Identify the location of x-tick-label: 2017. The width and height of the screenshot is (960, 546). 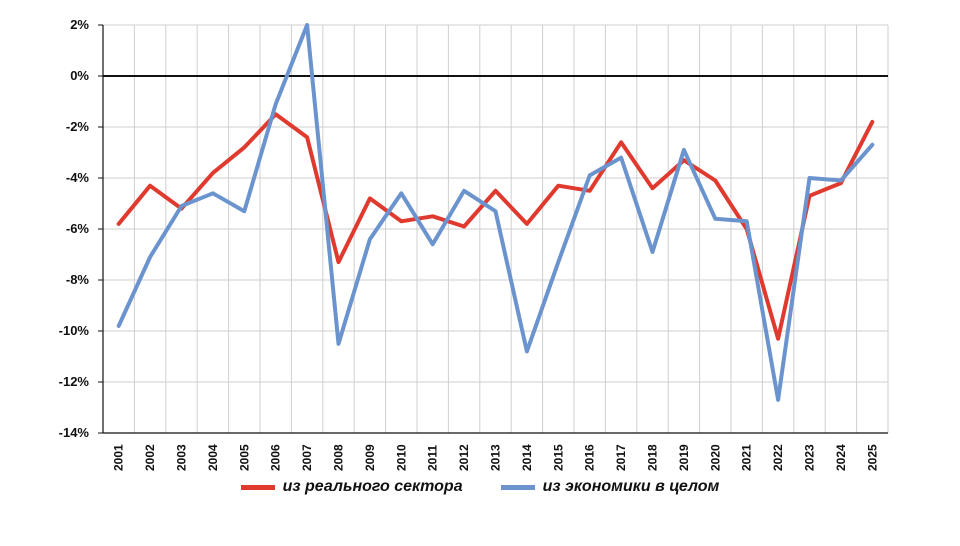
(621, 457).